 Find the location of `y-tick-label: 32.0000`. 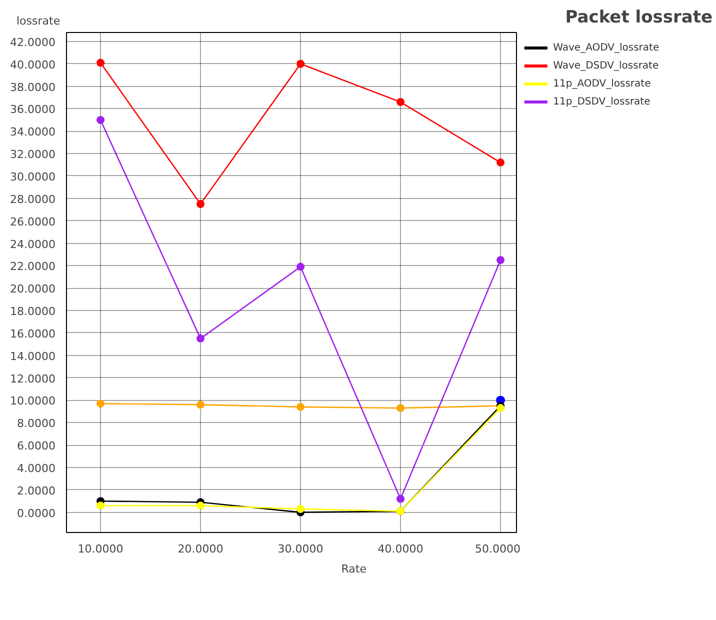

y-tick-label: 32.0000 is located at coordinates (33, 155).